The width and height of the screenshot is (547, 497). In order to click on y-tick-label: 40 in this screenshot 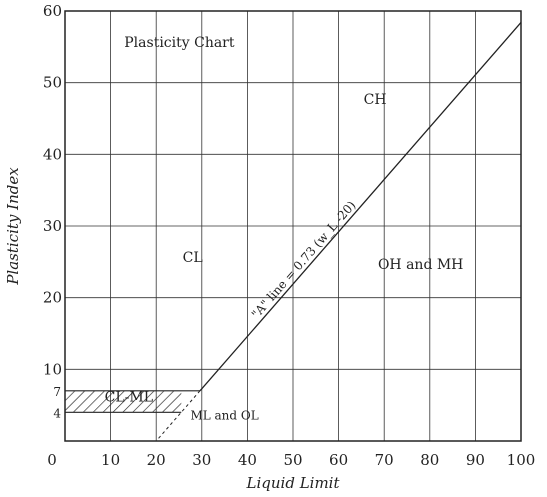, I will do `click(52, 154)`.